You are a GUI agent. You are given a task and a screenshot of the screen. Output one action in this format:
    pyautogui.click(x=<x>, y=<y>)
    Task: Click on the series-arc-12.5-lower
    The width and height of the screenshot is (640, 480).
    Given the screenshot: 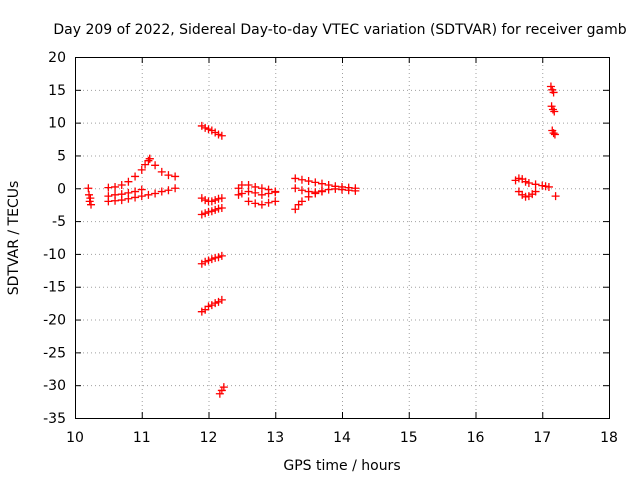 What is the action you would take?
    pyautogui.click(x=262, y=203)
    